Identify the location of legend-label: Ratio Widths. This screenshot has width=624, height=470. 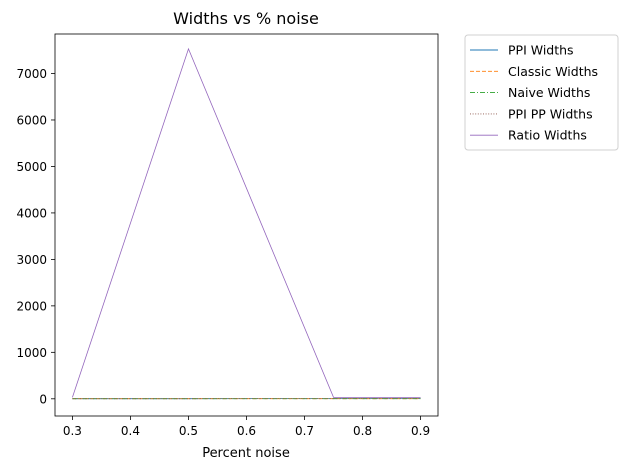
(547, 135).